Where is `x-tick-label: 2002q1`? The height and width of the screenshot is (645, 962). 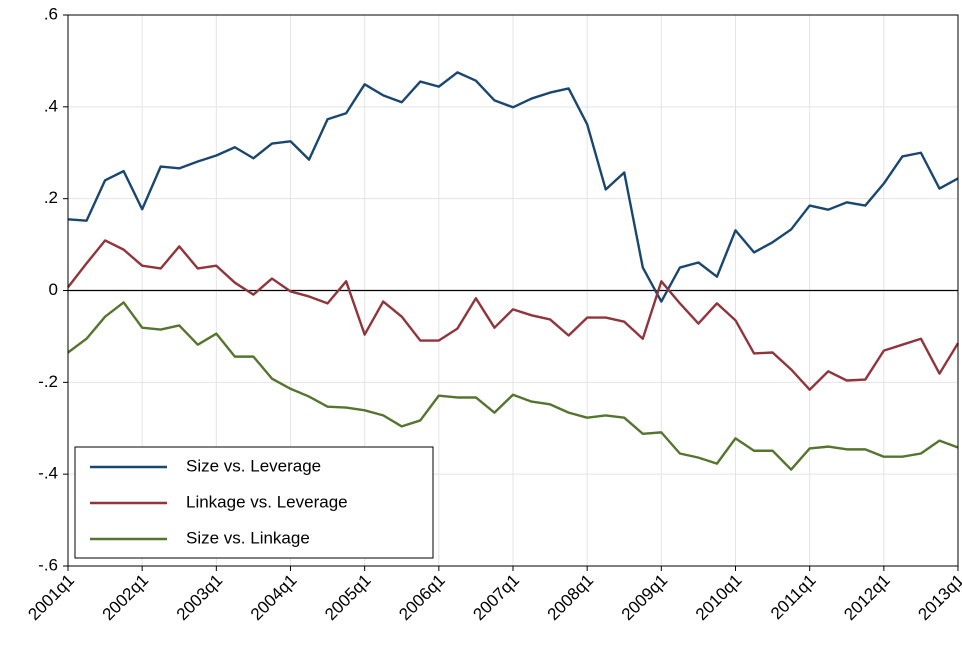 x-tick-label: 2002q1 is located at coordinates (126, 598).